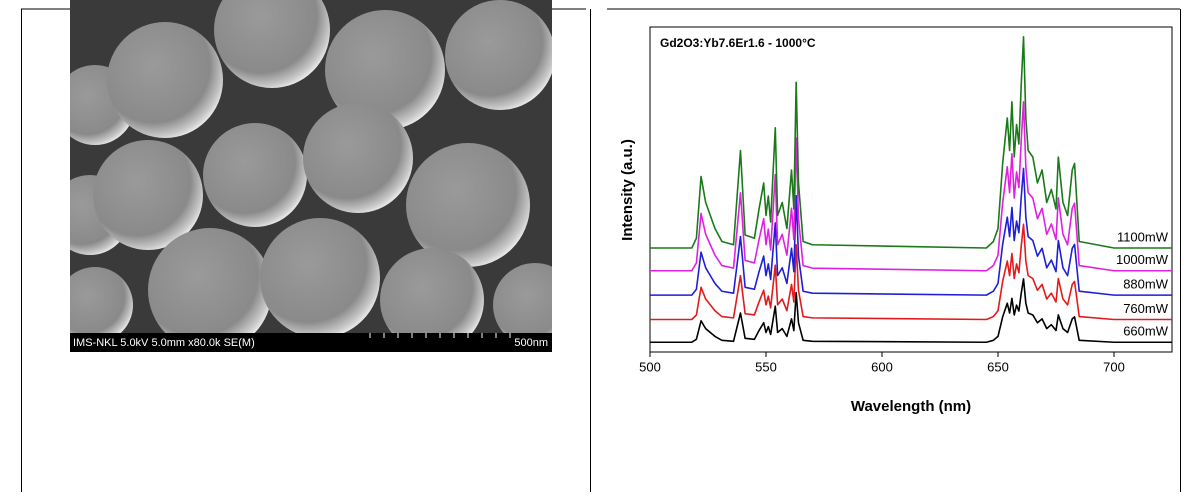 The width and height of the screenshot is (1203, 497). What do you see at coordinates (440, 335) in the screenshot?
I see `scale-ticks` at bounding box center [440, 335].